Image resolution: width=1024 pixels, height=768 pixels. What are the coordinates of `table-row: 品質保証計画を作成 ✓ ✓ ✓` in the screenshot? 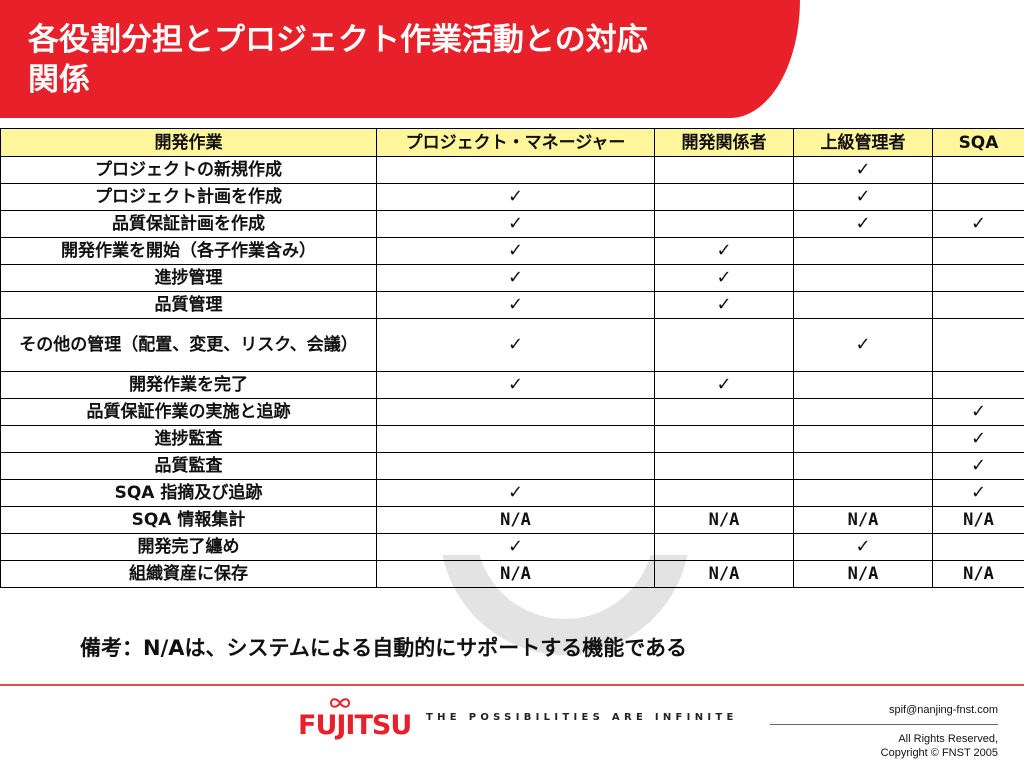 It's located at (512, 224).